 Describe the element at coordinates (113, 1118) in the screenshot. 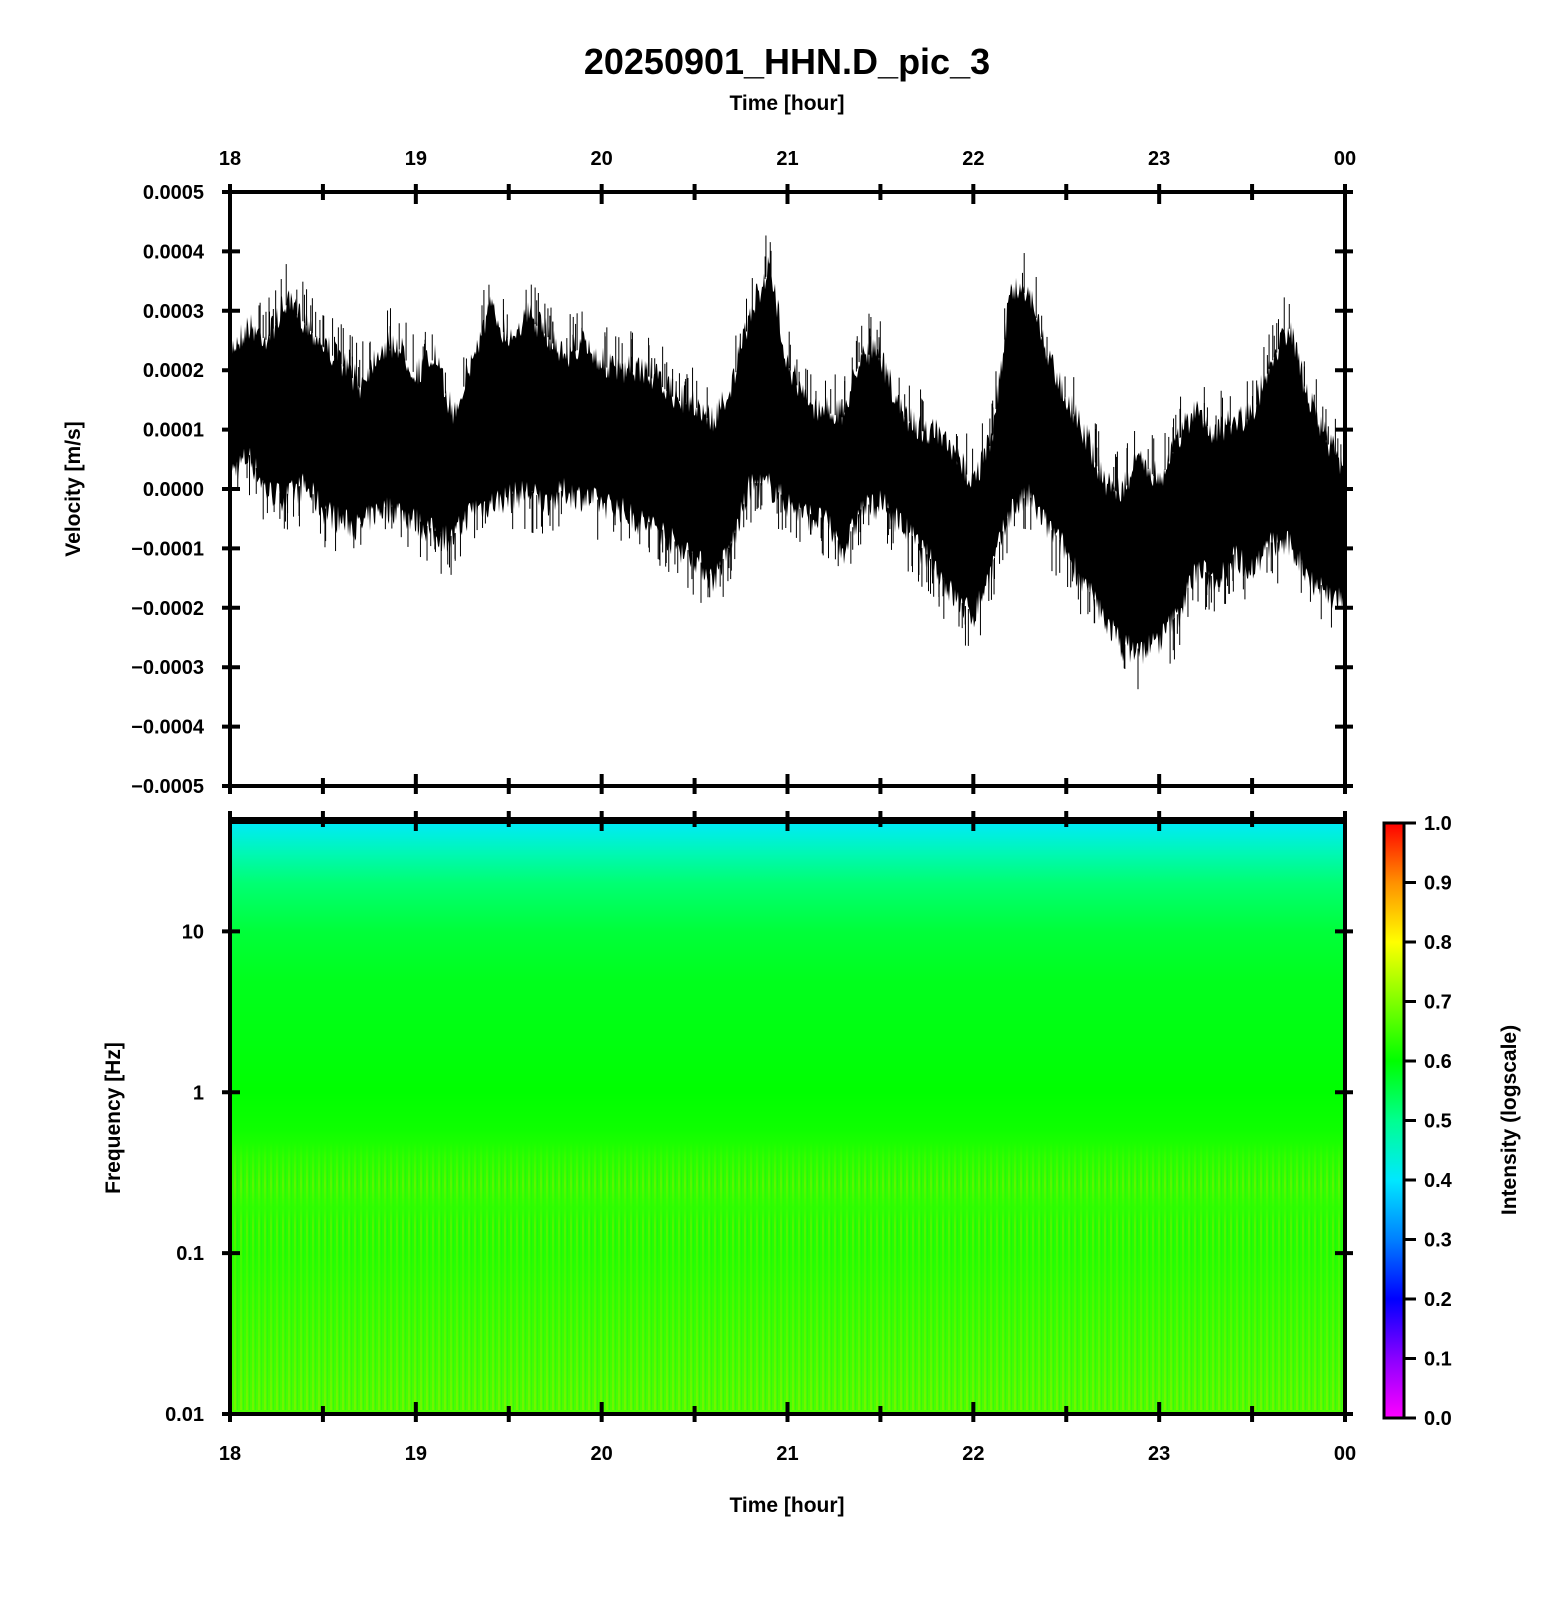

I see `spectrogram-y-axis-title: Frequency [Hz]` at that location.